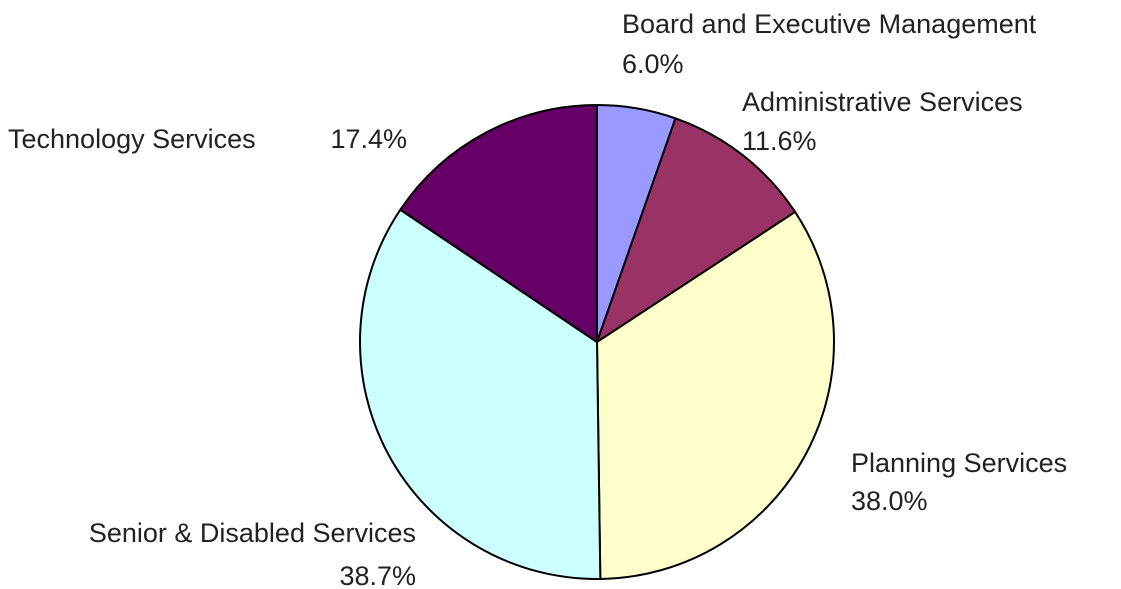 This screenshot has height=589, width=1121. Describe the element at coordinates (132, 139) in the screenshot. I see `slice-label: Technology Services` at that location.